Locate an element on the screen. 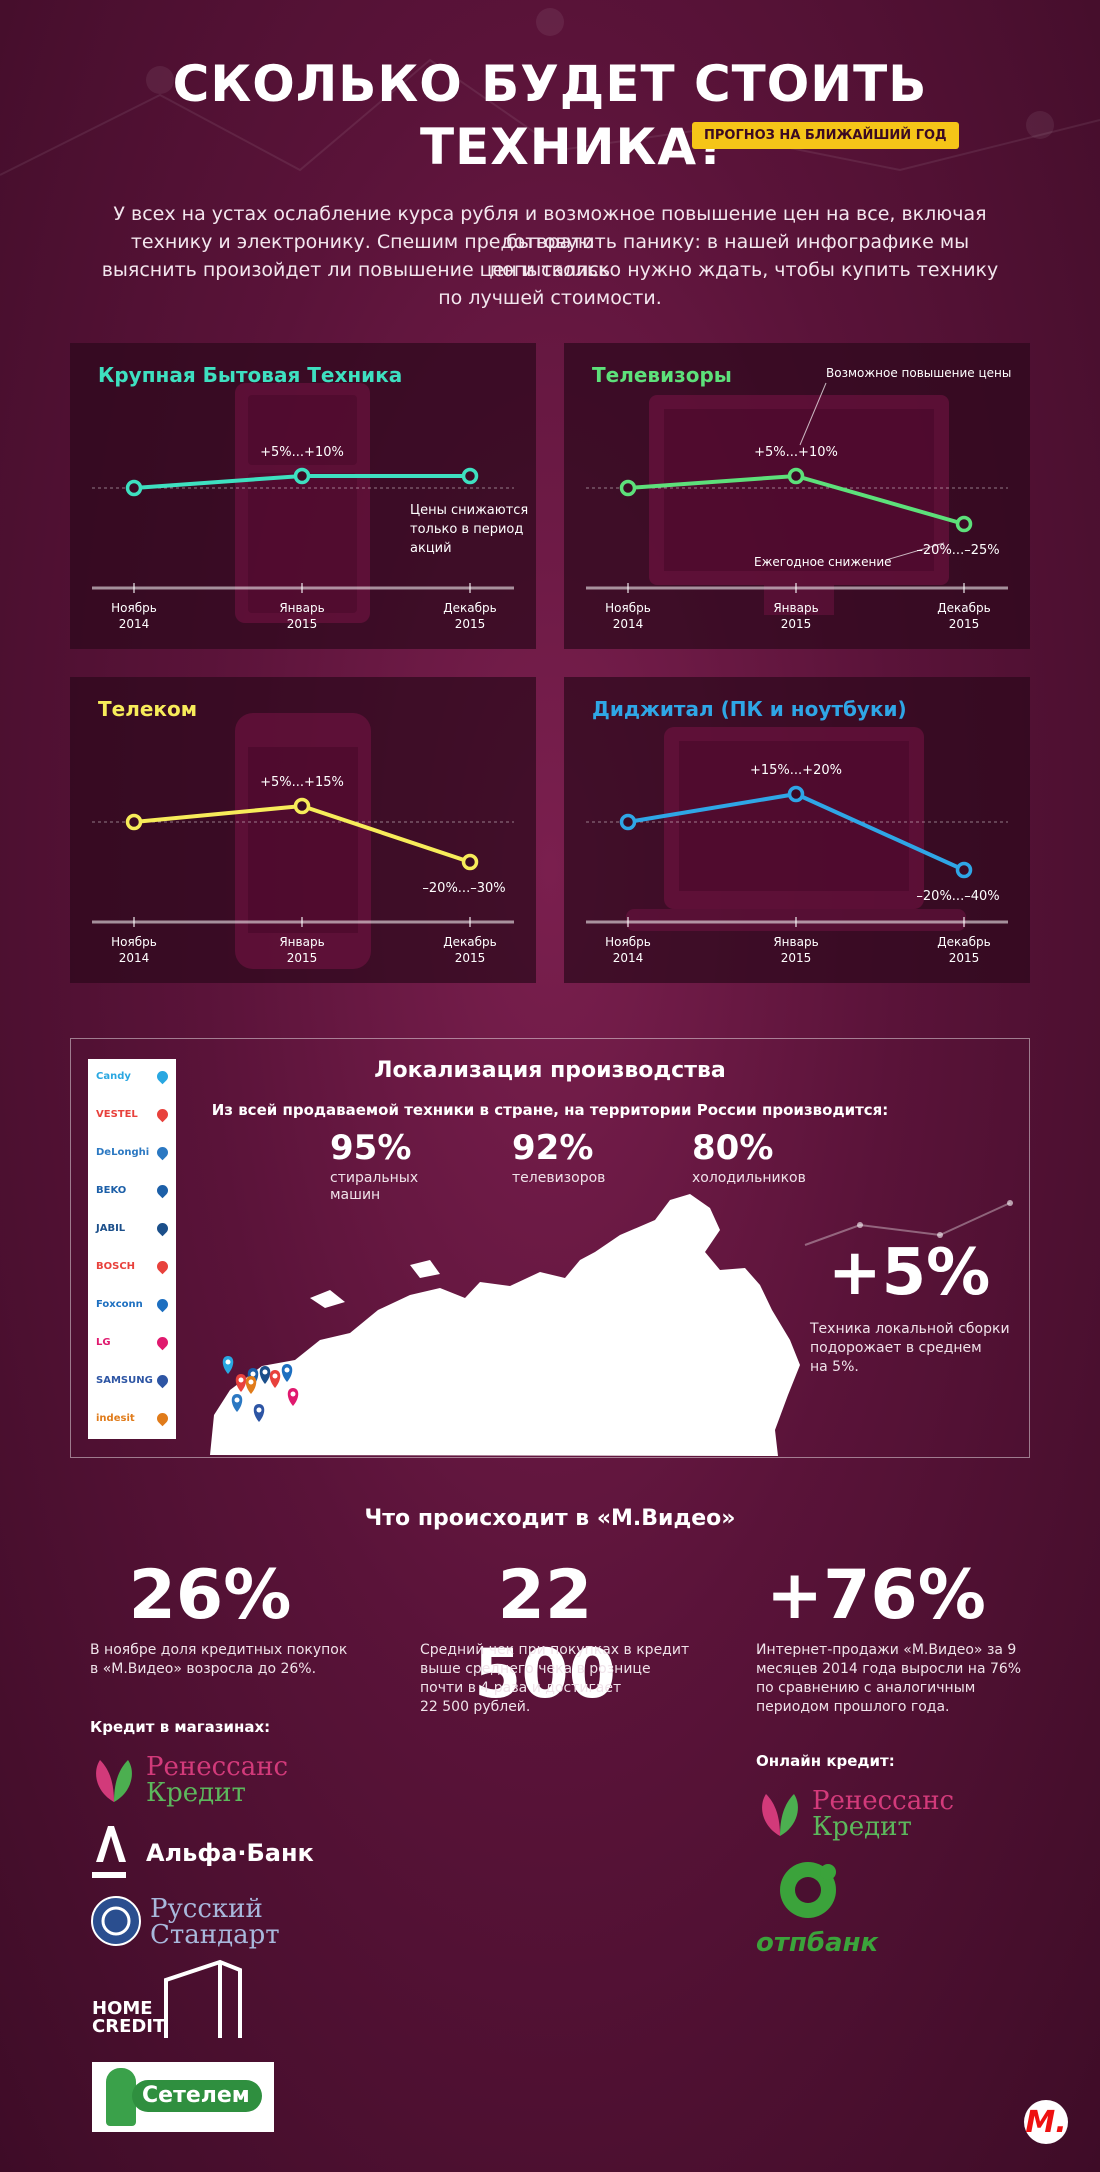 This screenshot has height=2172, width=1100. data-label: +5%...+10% is located at coordinates (796, 452).